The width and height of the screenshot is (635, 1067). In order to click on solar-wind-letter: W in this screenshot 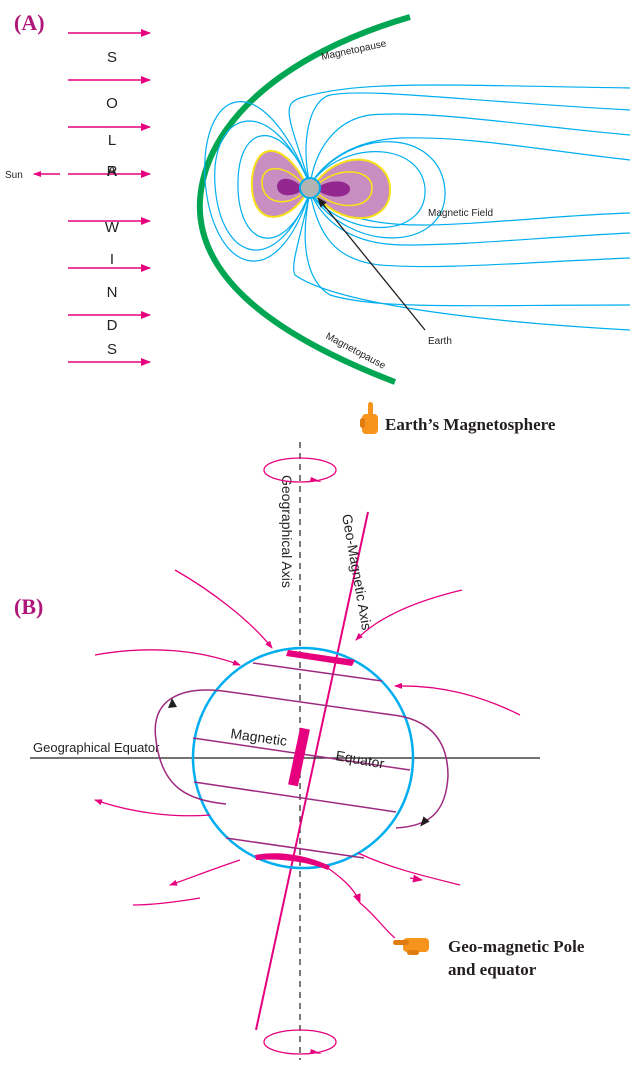, I will do `click(112, 227)`.